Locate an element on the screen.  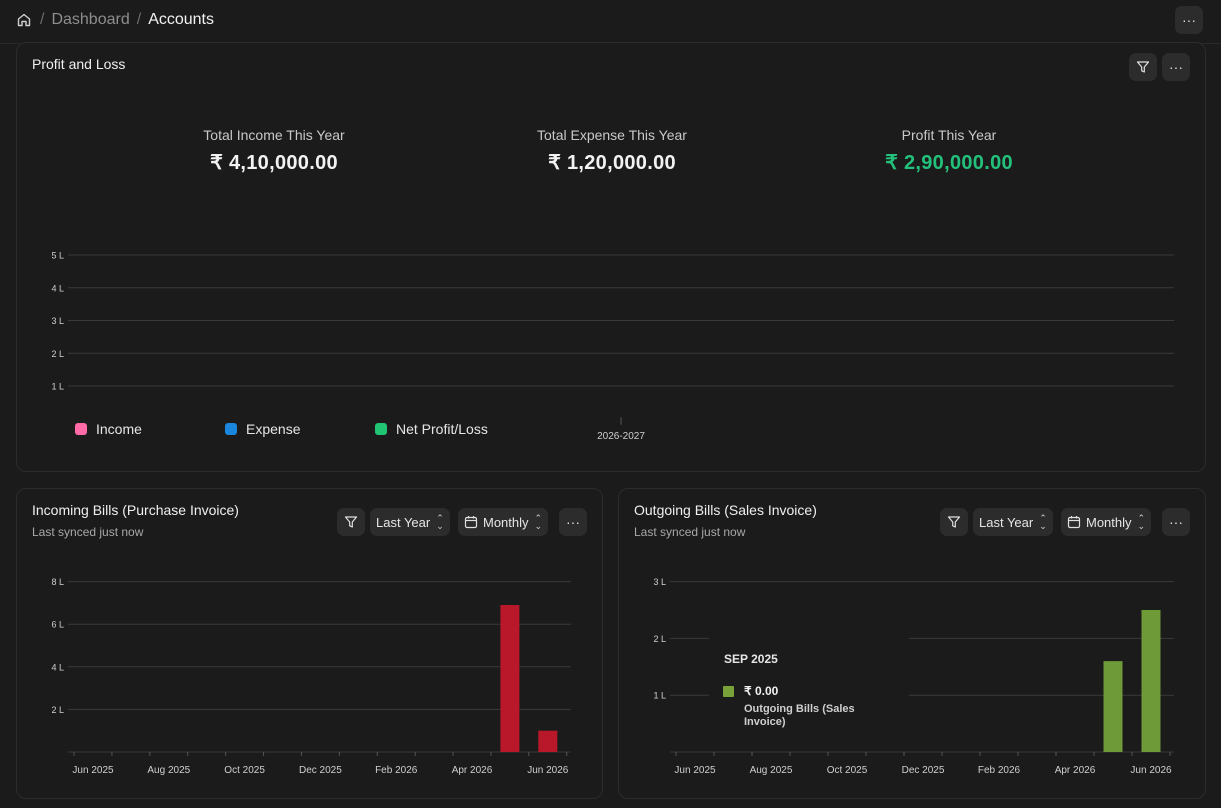
stat-label: Total Expense This Year is located at coordinates (612, 135).